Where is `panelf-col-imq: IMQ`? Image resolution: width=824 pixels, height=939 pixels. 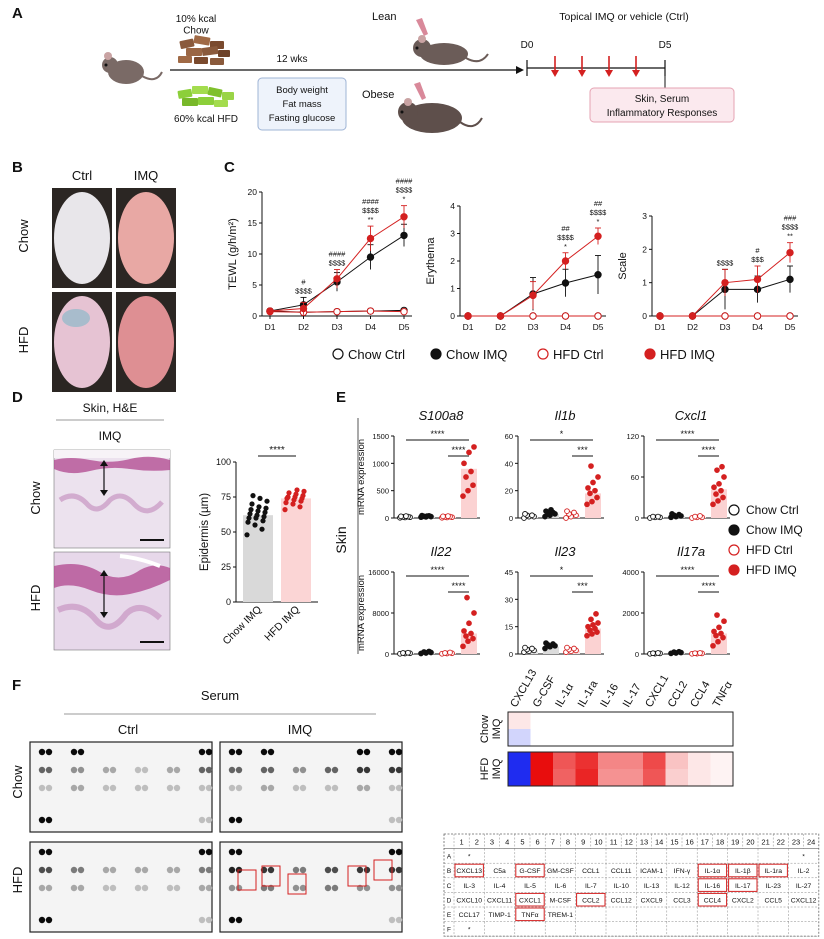 panelf-col-imq: IMQ is located at coordinates (300, 729).